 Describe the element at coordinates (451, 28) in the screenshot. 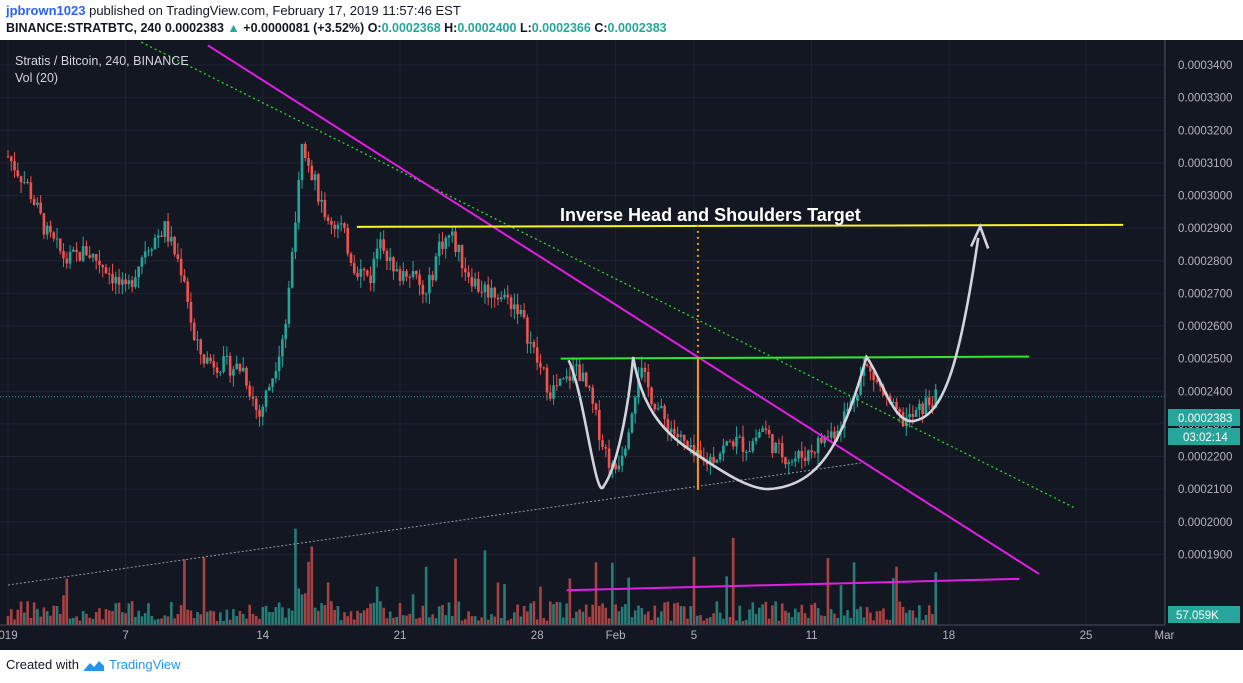

I see `high-label: H:` at that location.